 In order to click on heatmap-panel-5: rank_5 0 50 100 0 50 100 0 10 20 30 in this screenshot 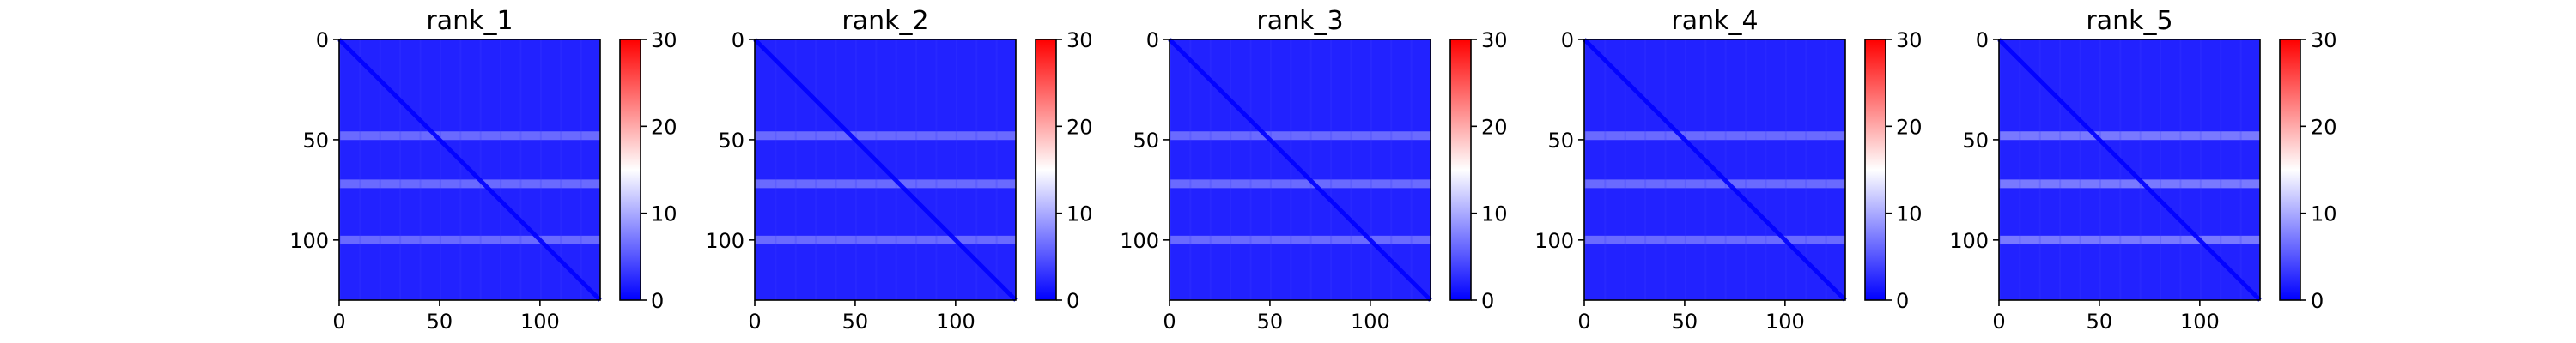, I will do `click(2142, 170)`.